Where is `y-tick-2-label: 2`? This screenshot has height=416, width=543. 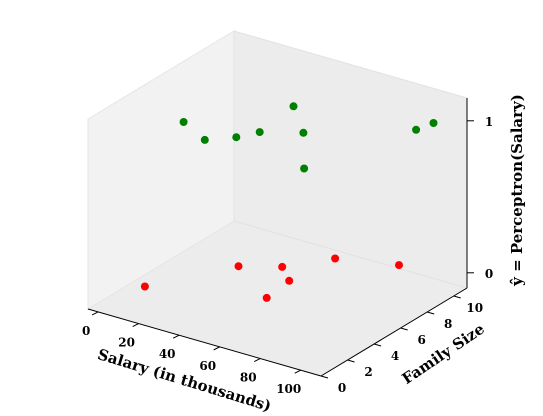
y-tick-2-label: 2 is located at coordinates (368, 372).